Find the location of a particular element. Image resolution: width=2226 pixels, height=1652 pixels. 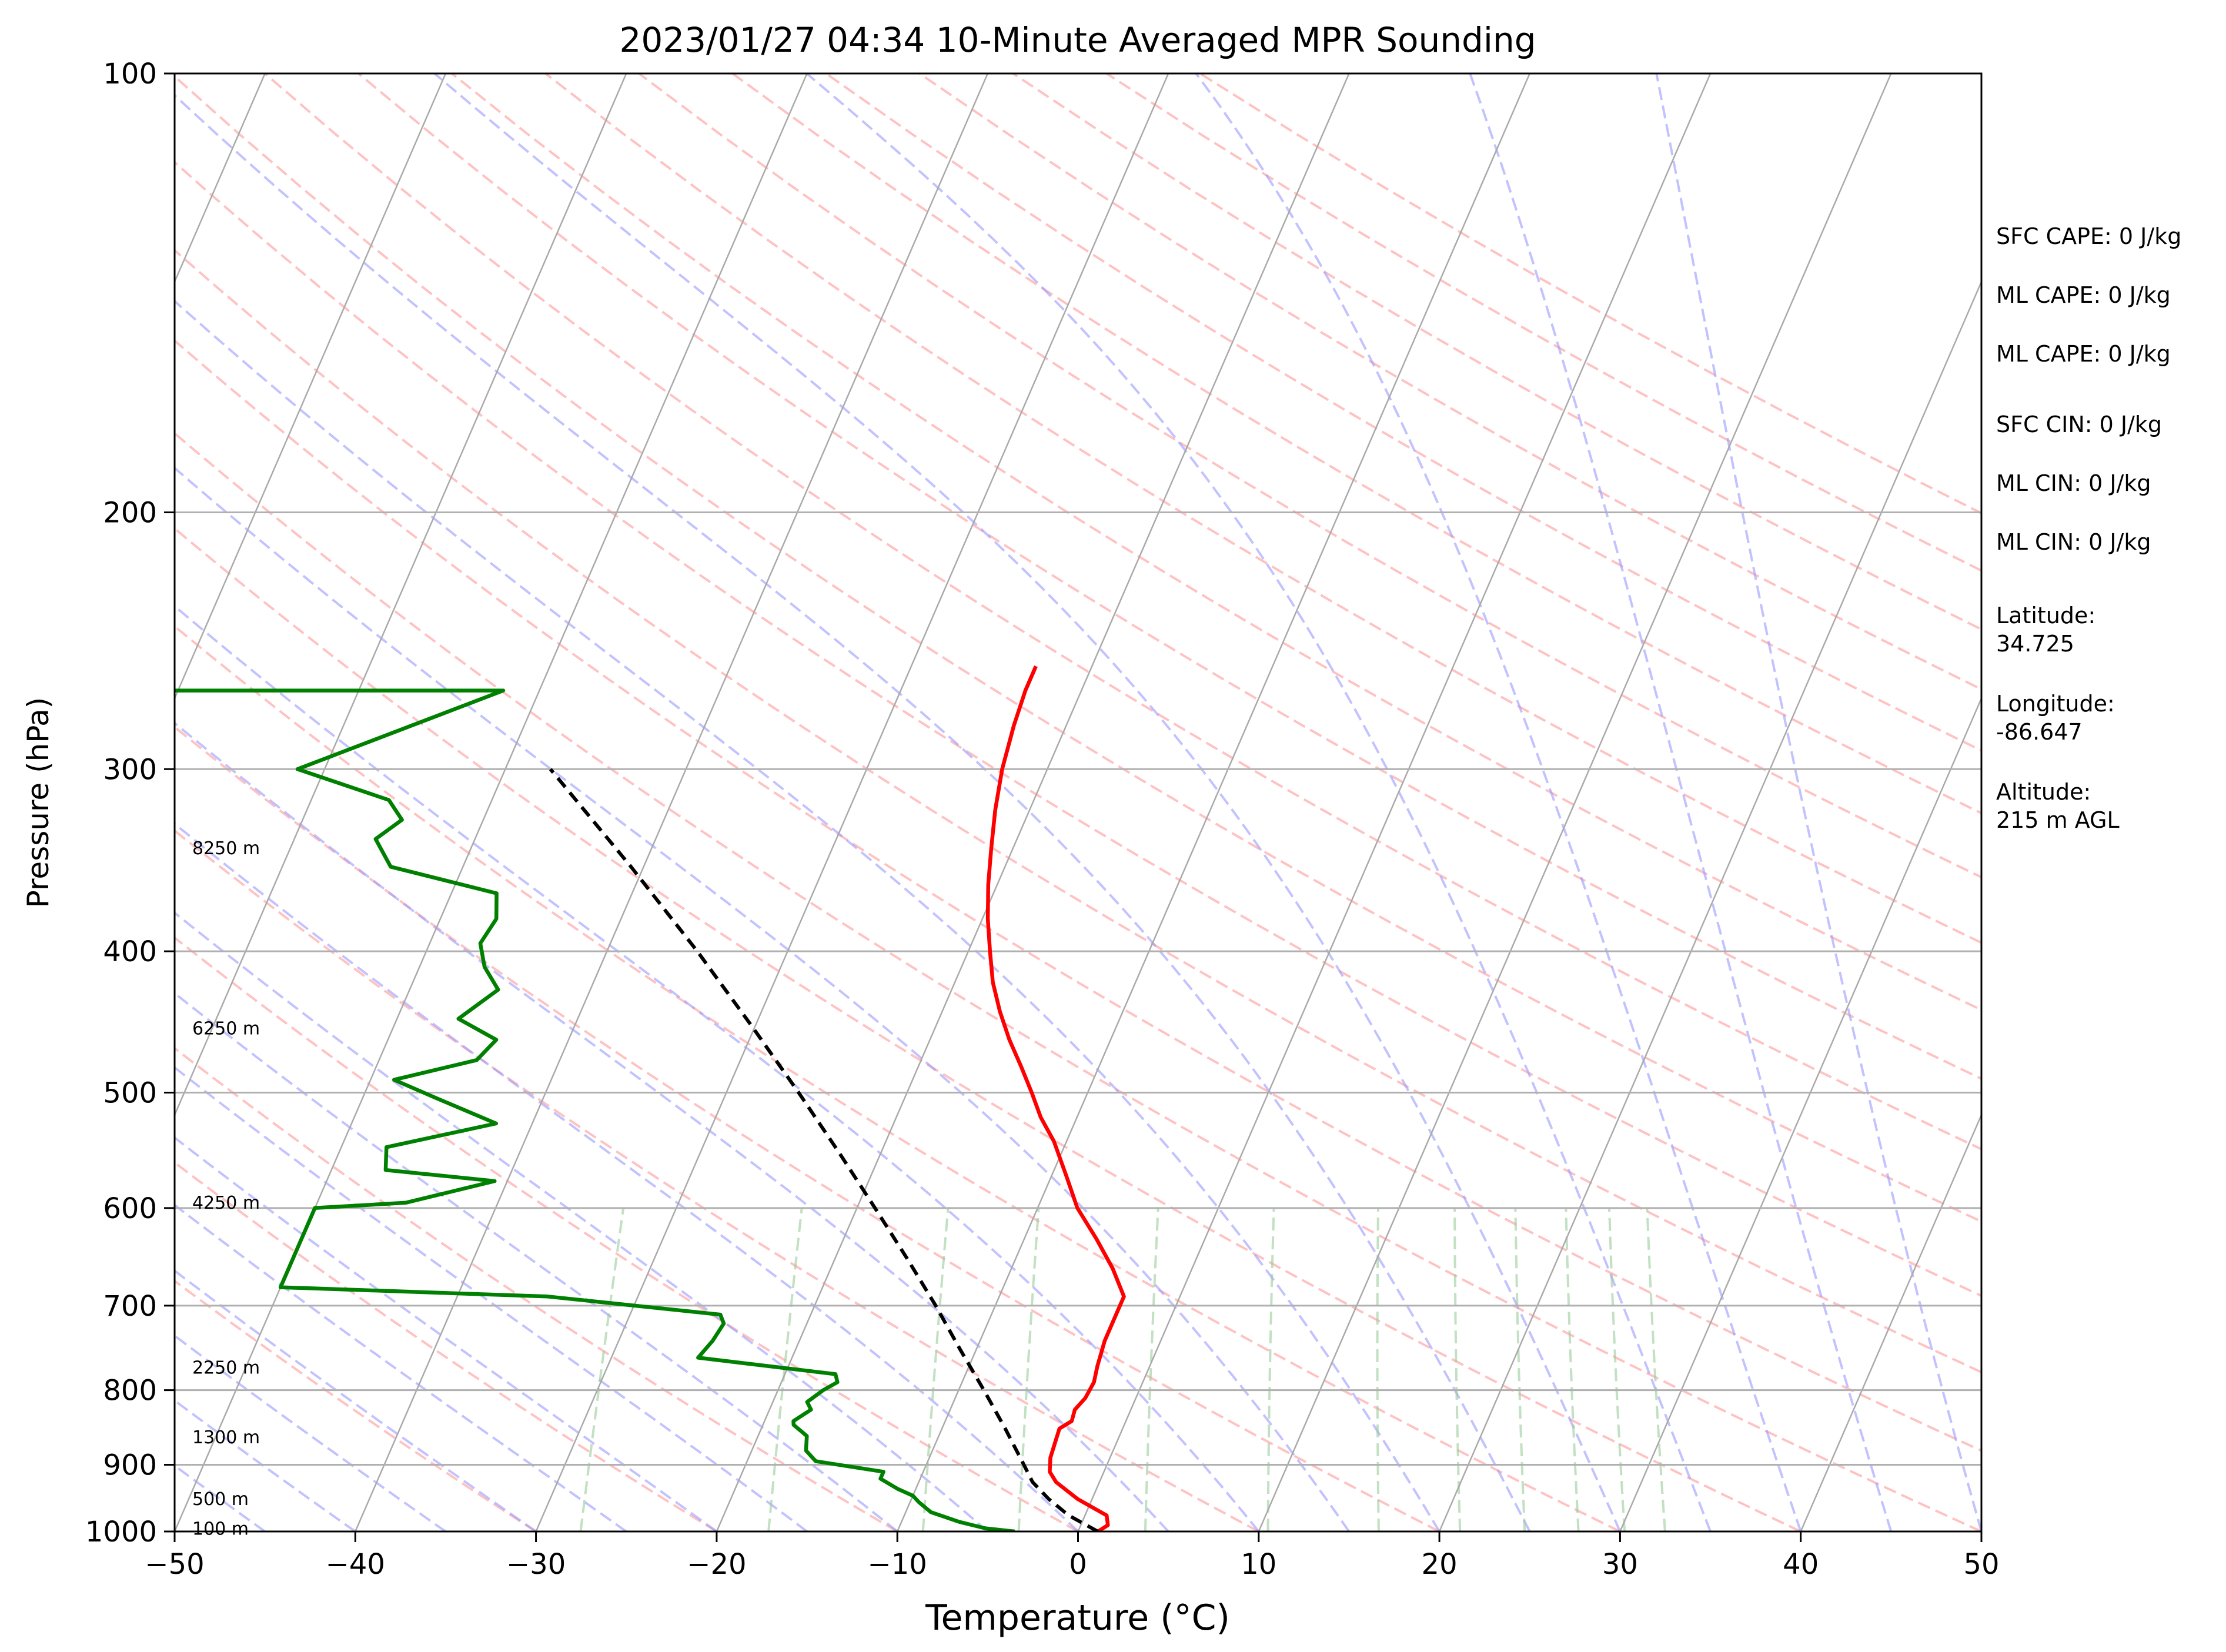

parcel-line is located at coordinates (824, 1150).